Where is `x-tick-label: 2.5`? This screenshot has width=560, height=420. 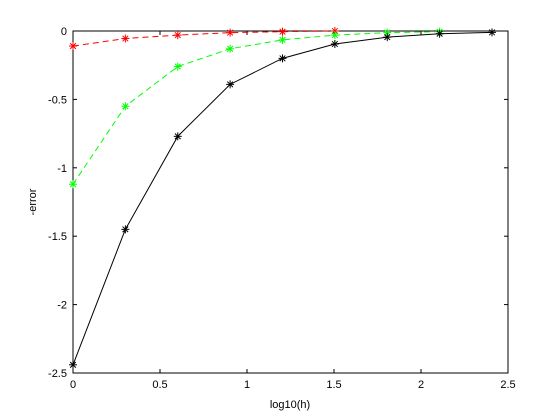
x-tick-label: 2.5 is located at coordinates (507, 385).